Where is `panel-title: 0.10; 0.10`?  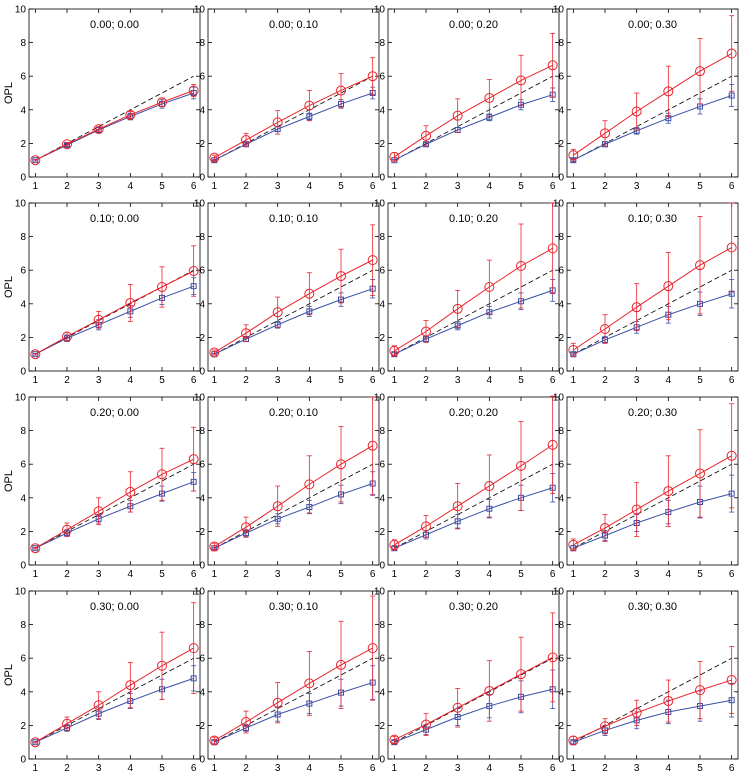
panel-title: 0.10; 0.10 is located at coordinates (293, 219).